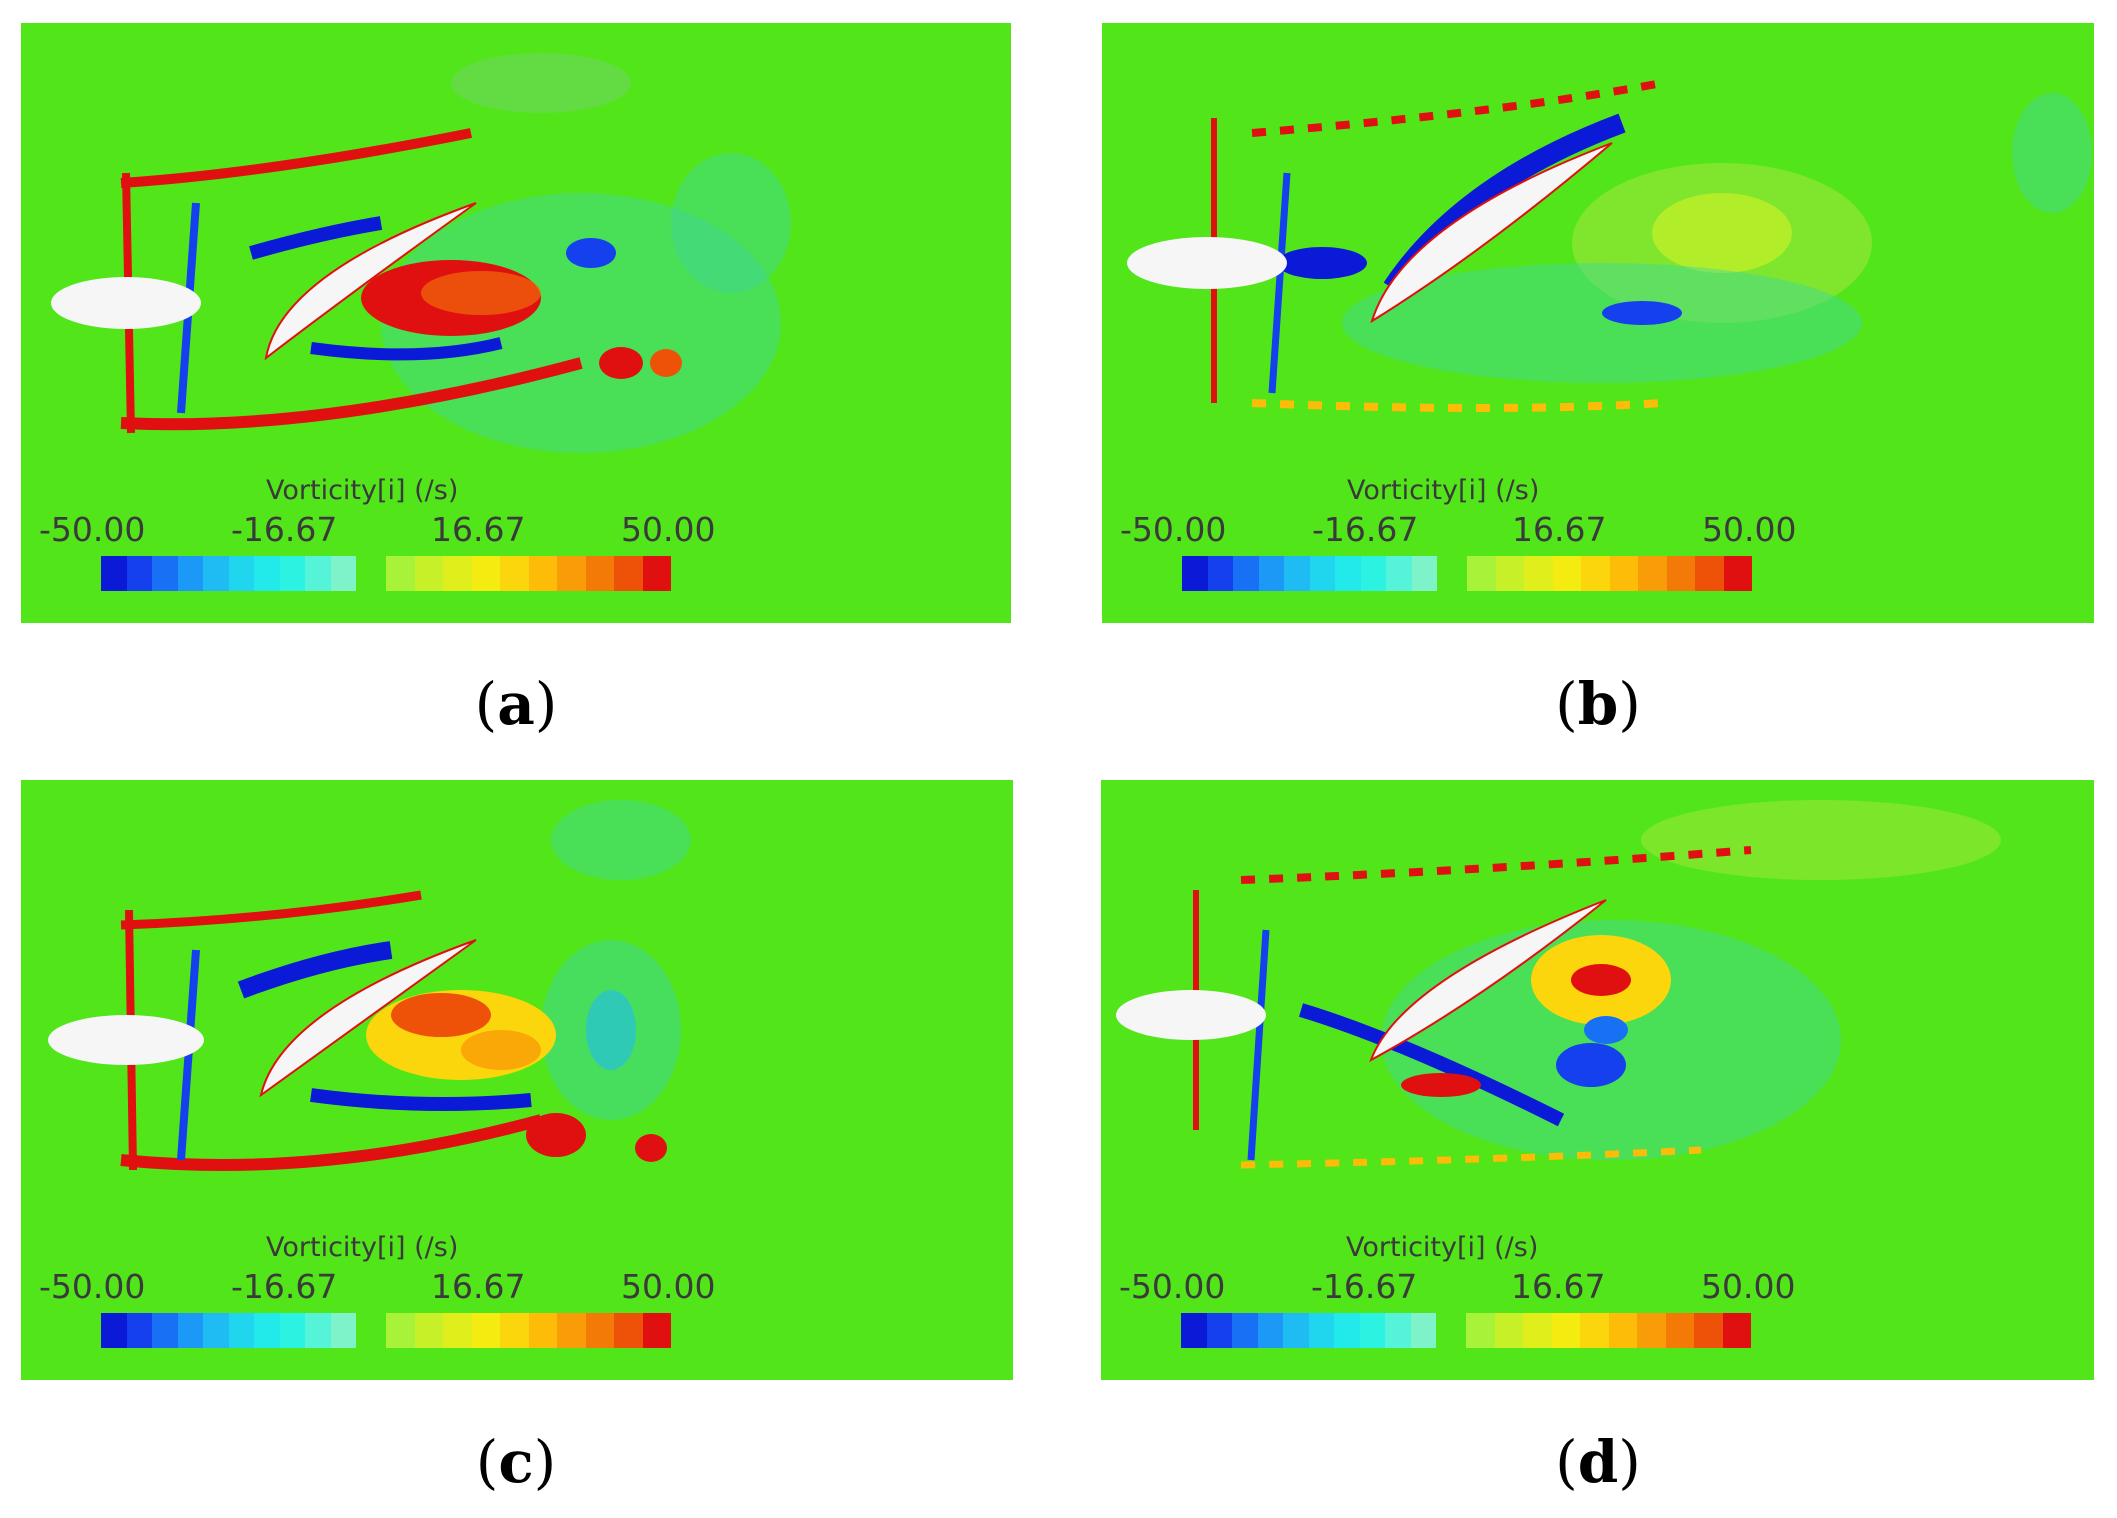 The image size is (2117, 1518). I want to click on caption-c: (c), so click(516, 1462).